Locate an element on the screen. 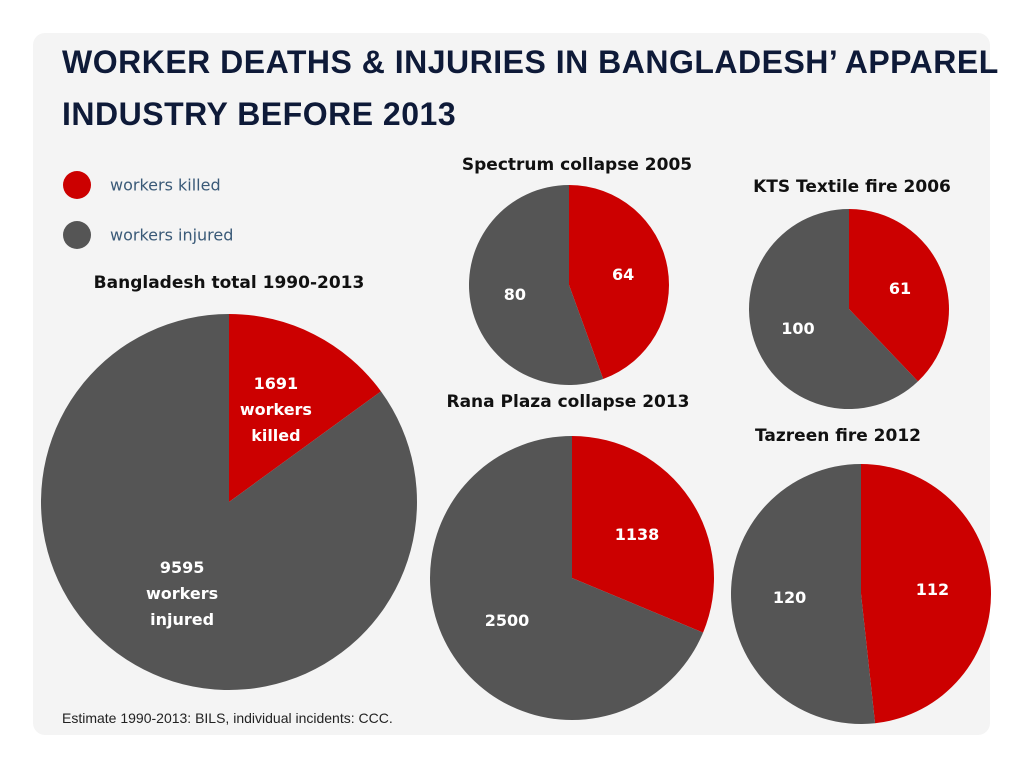 The image size is (1024, 768). value-label: 112 is located at coordinates (932, 590).